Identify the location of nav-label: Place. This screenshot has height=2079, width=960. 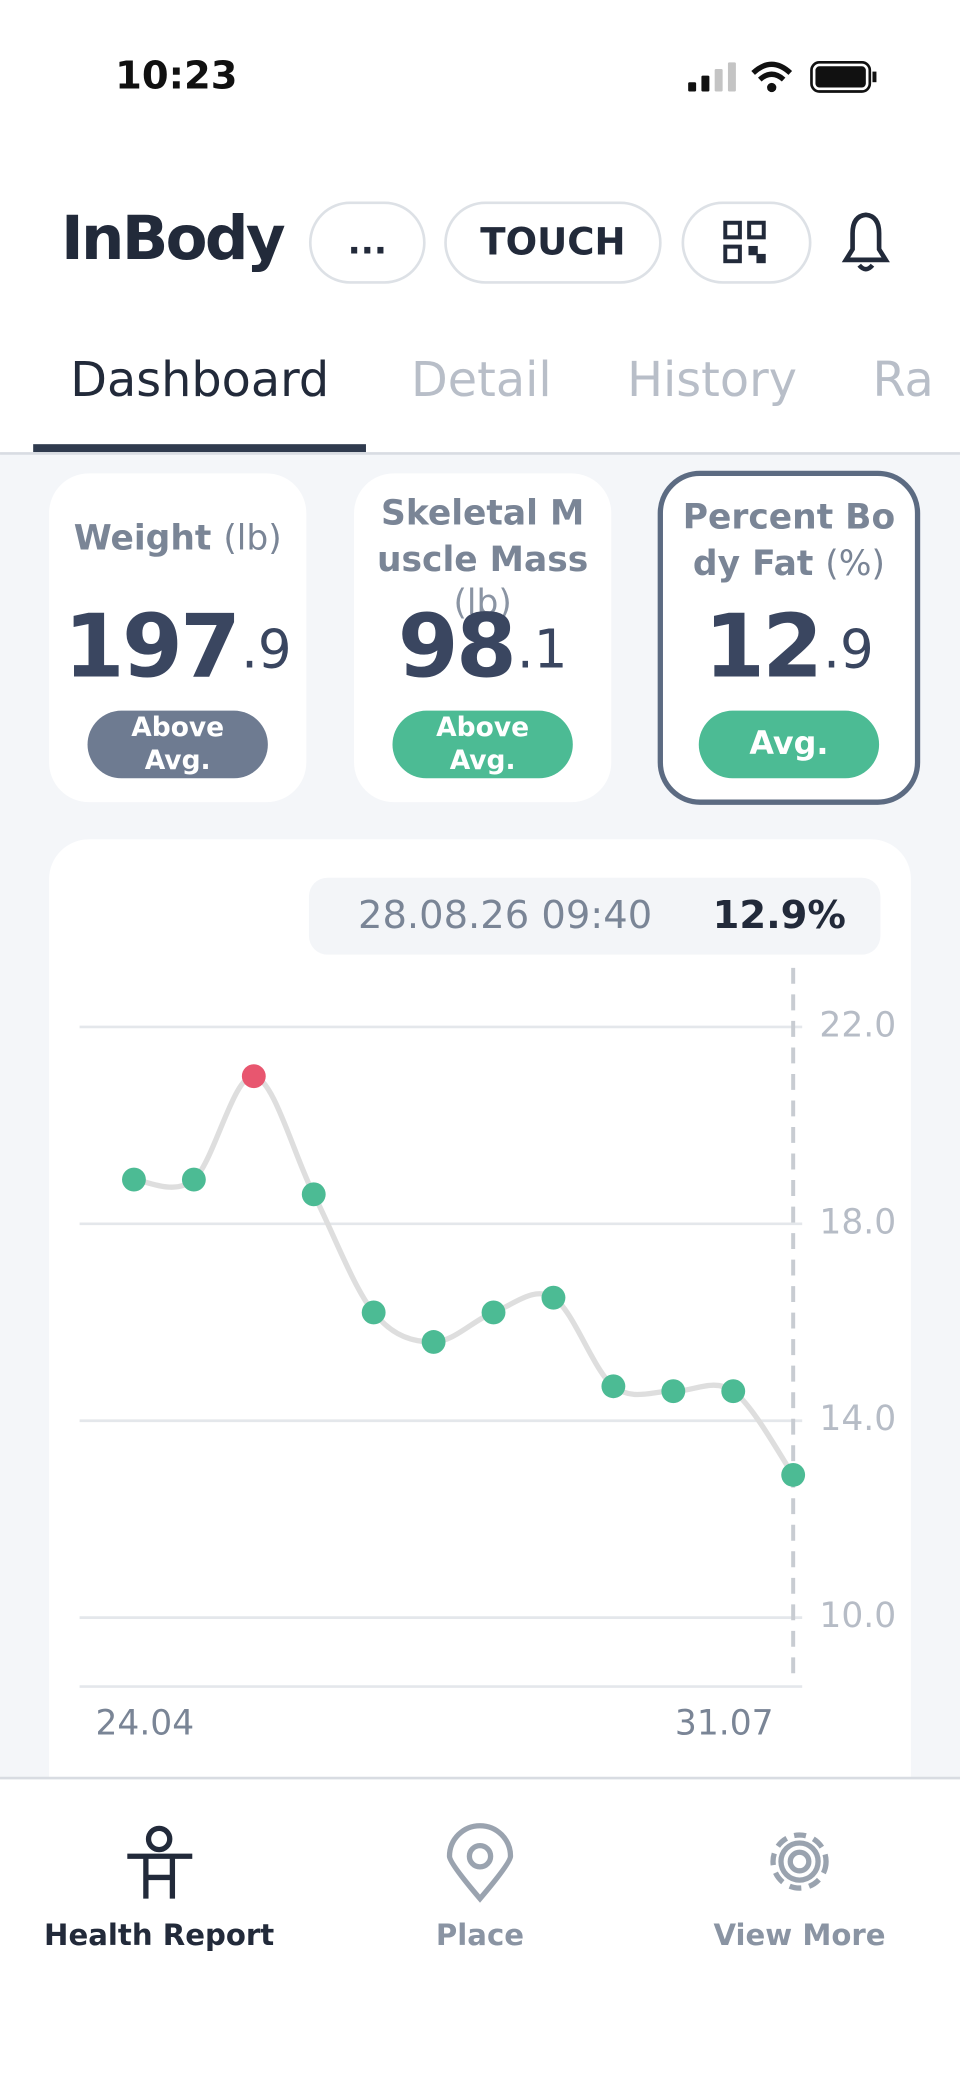
(480, 1935).